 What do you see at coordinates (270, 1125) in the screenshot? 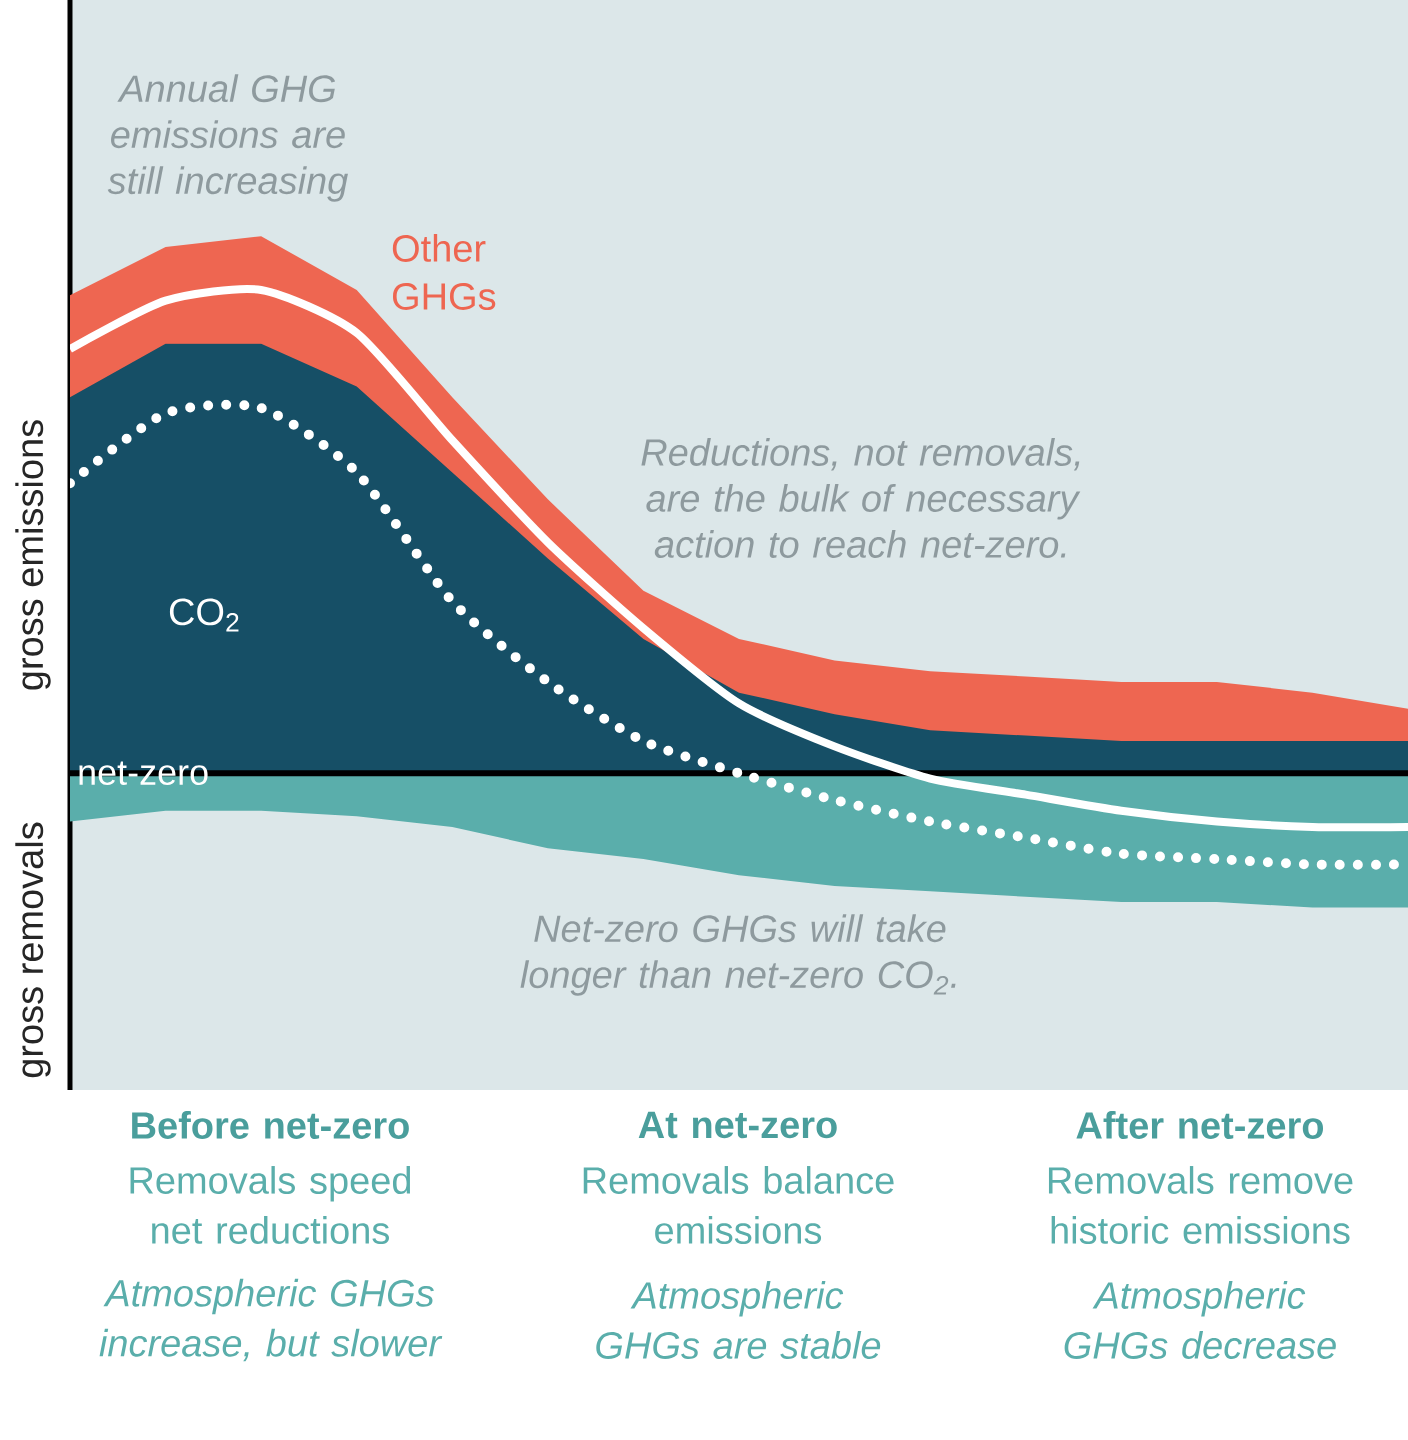
I see `text: Before net-zero` at bounding box center [270, 1125].